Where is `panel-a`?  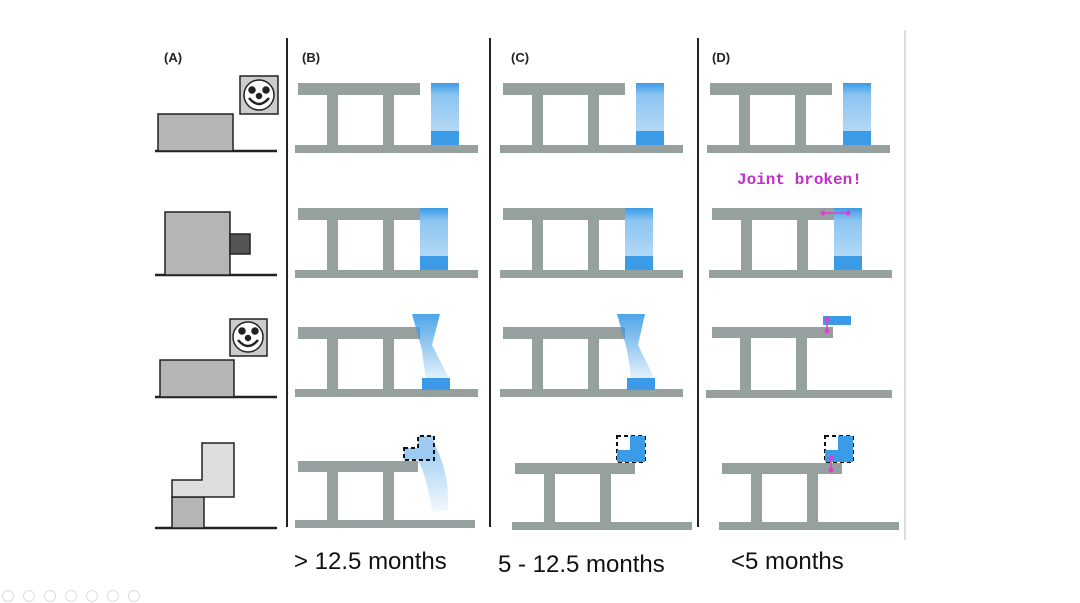 panel-a is located at coordinates (217, 302).